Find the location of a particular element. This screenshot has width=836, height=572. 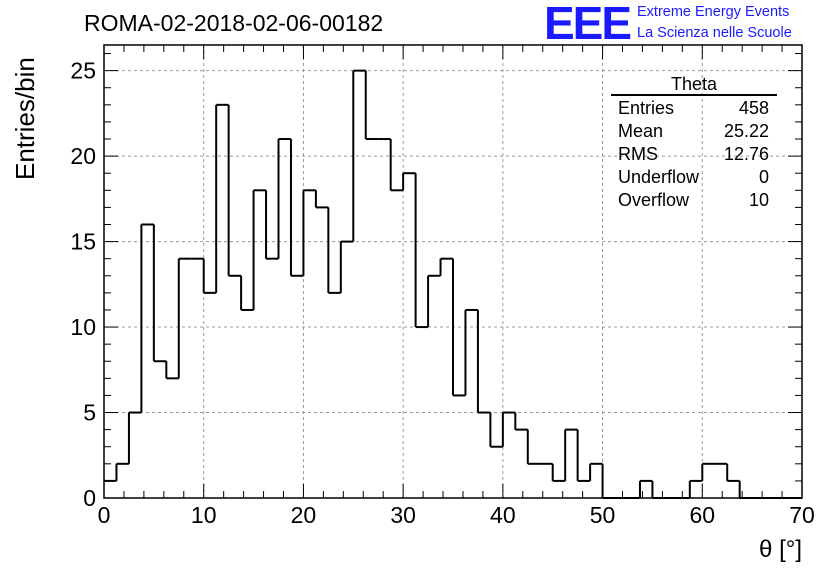

x-tick-label: 10 is located at coordinates (204, 515).